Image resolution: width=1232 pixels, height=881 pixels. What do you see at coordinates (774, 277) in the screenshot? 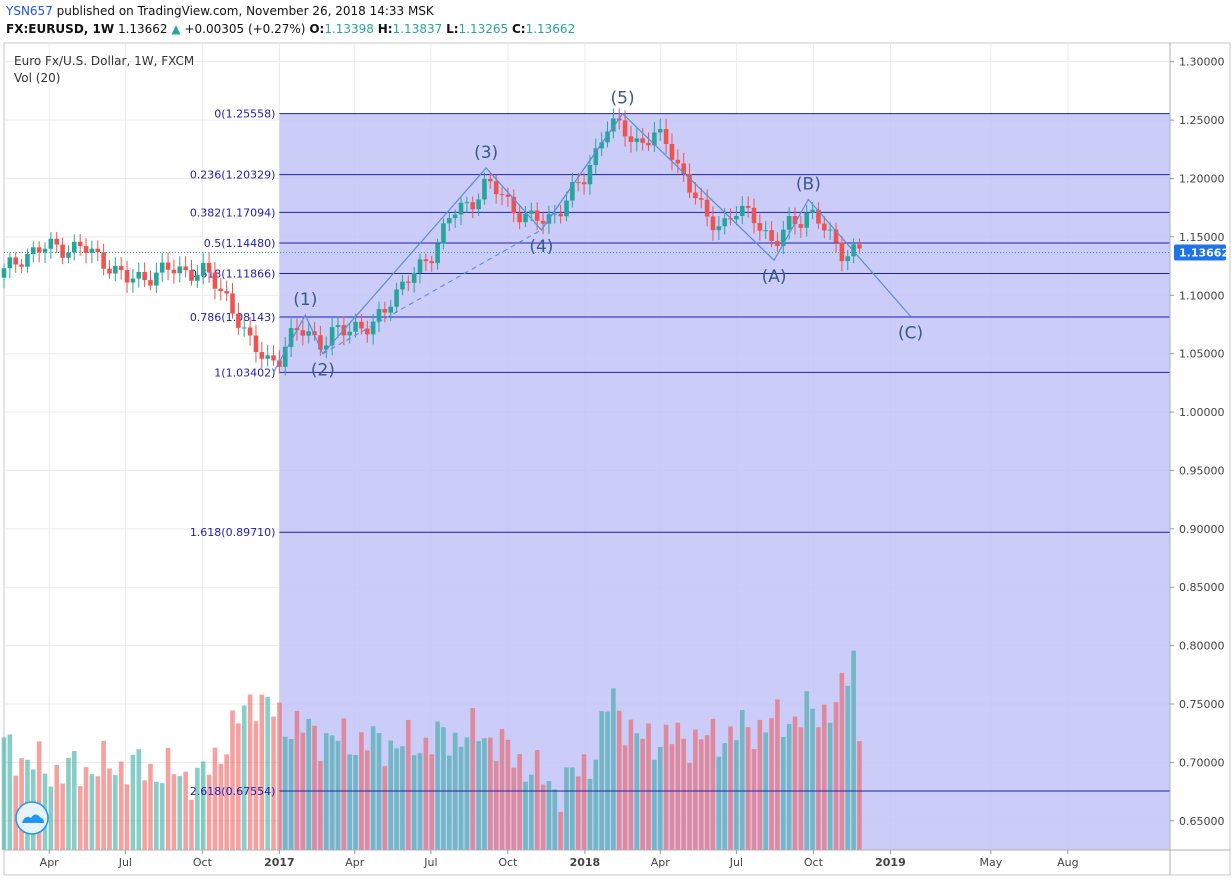
I see `wave-label: (A)` at bounding box center [774, 277].